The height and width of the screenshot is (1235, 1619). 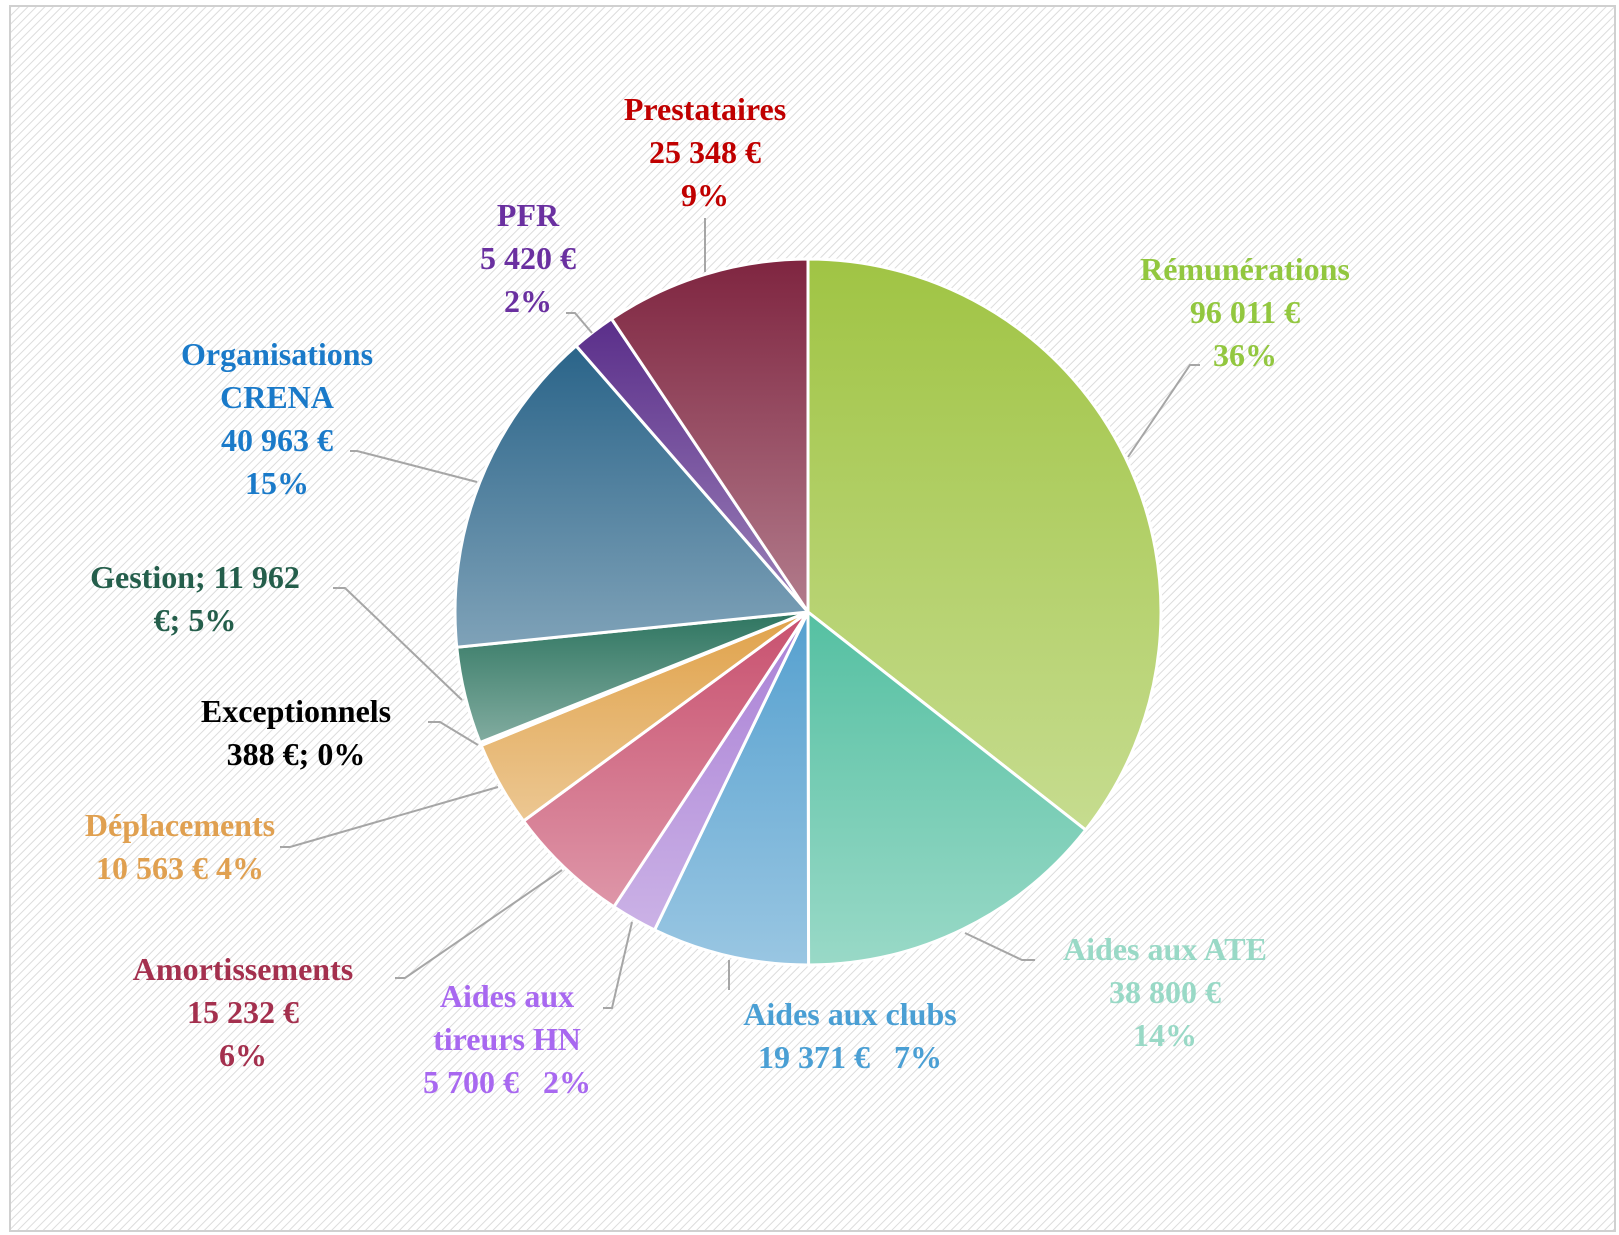 What do you see at coordinates (850, 1057) in the screenshot?
I see `value-label: 19 371 € 7%` at bounding box center [850, 1057].